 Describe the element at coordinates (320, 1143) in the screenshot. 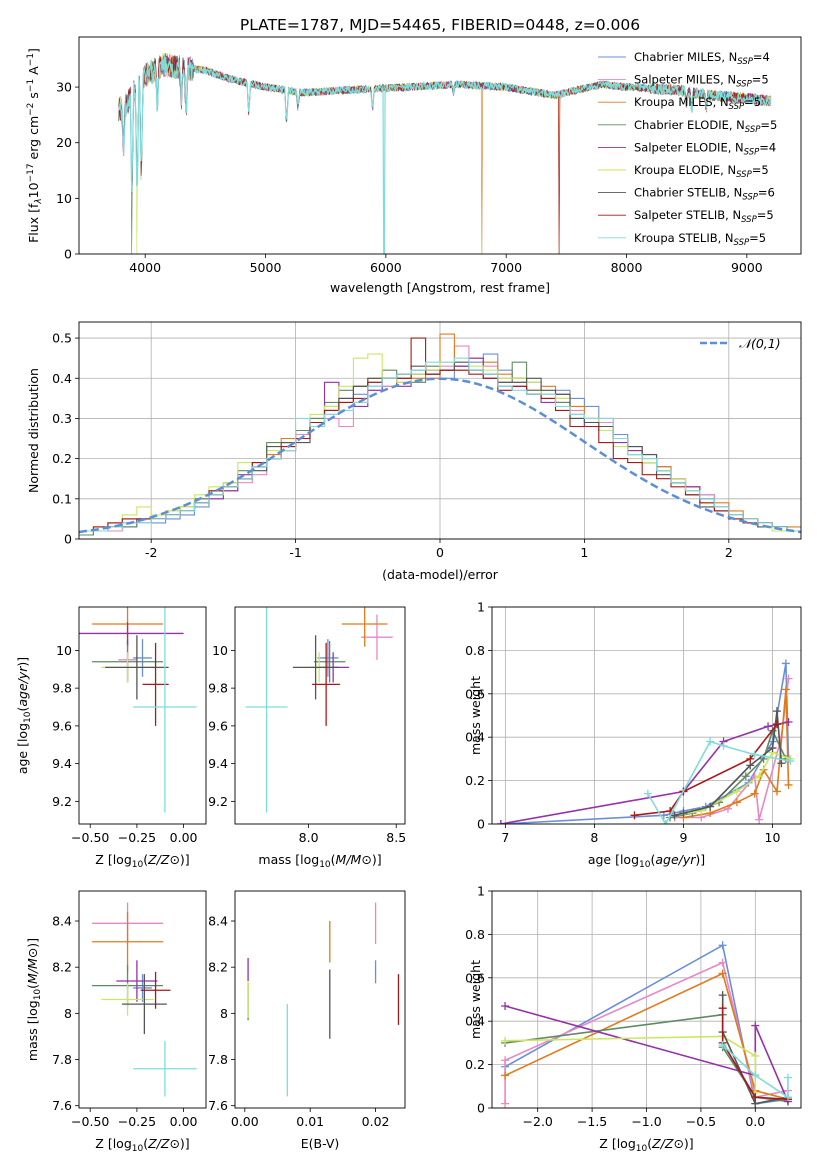

I see `x-axis-label: E(B-V)` at that location.